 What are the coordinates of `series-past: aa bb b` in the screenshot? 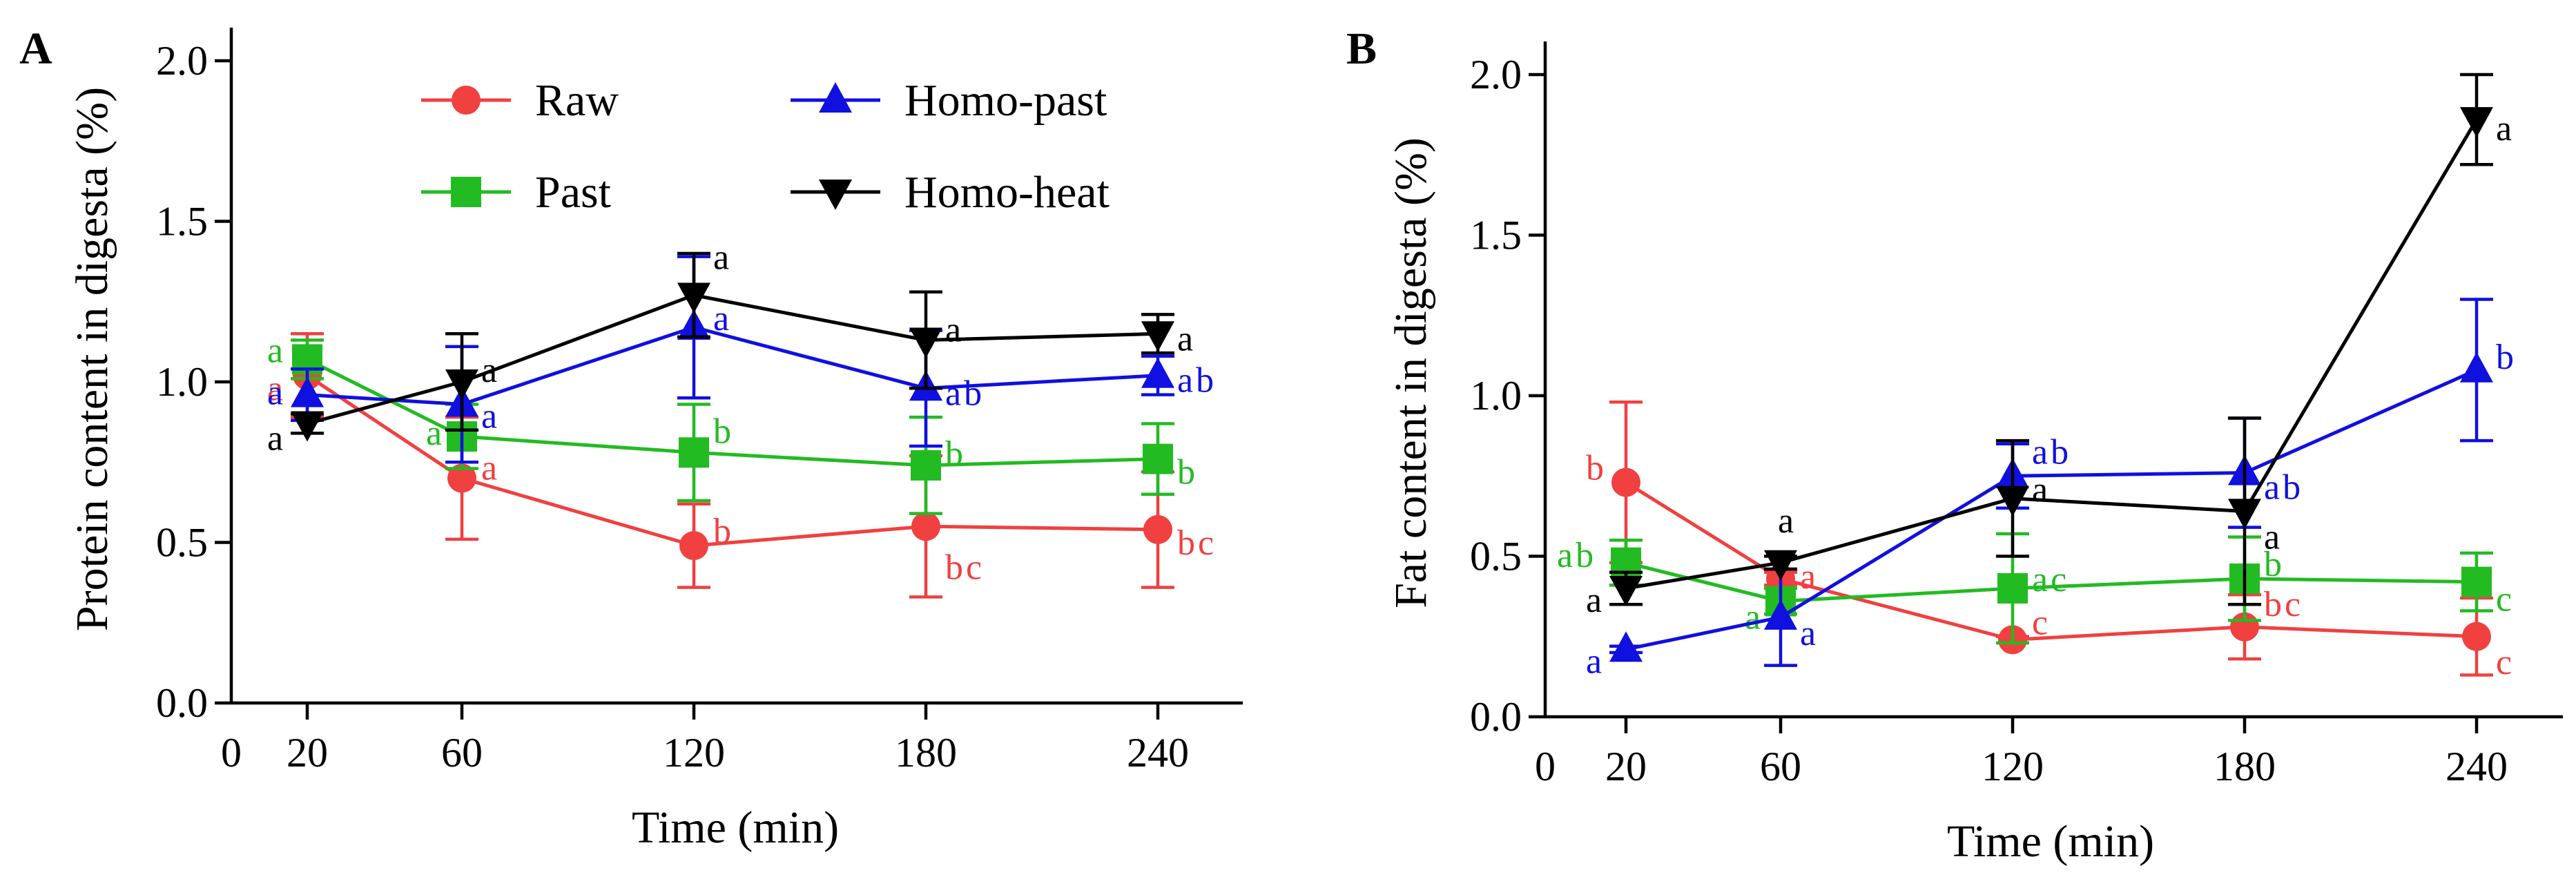 It's located at (733, 423).